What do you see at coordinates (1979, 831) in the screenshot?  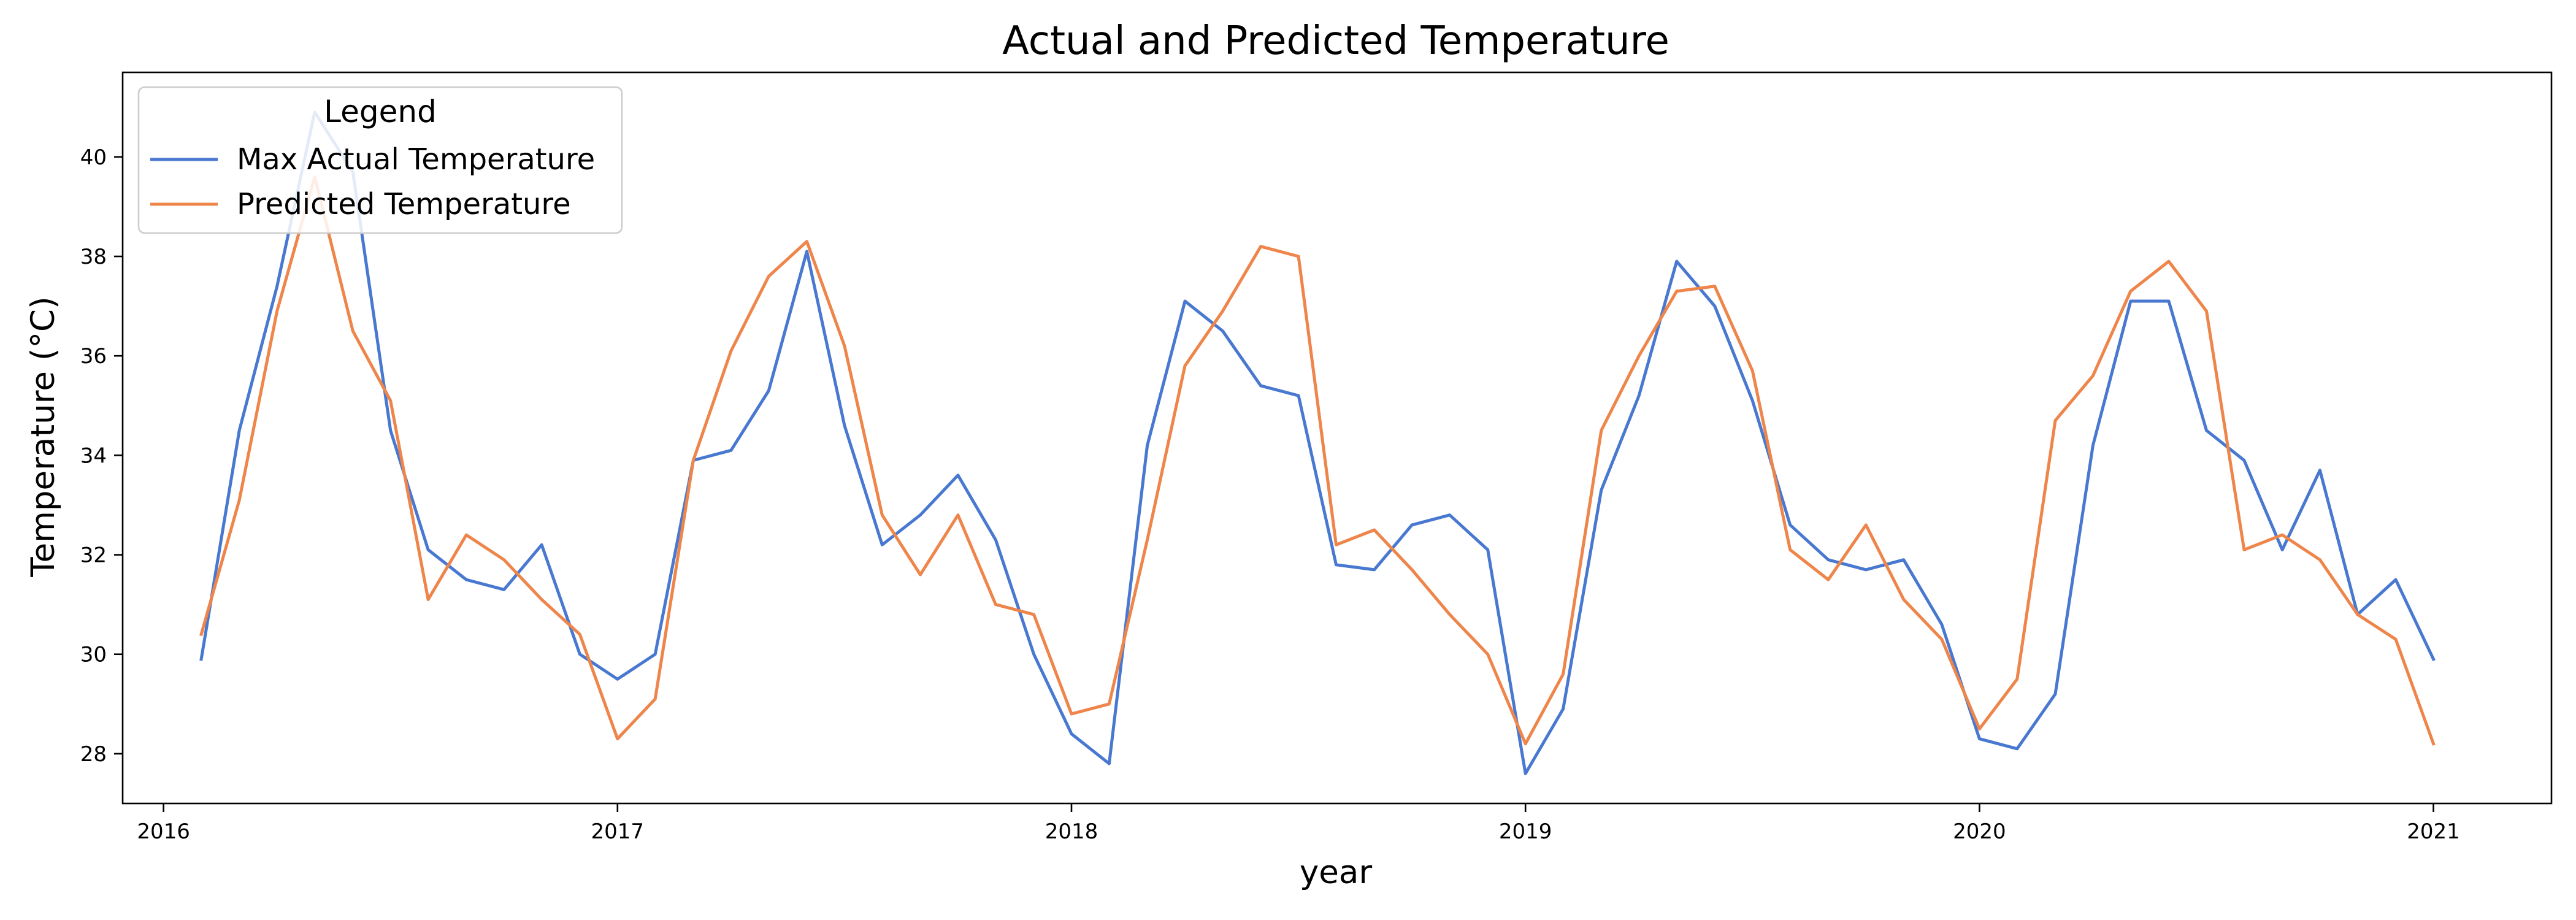 I see `x-tick-label: 2020` at bounding box center [1979, 831].